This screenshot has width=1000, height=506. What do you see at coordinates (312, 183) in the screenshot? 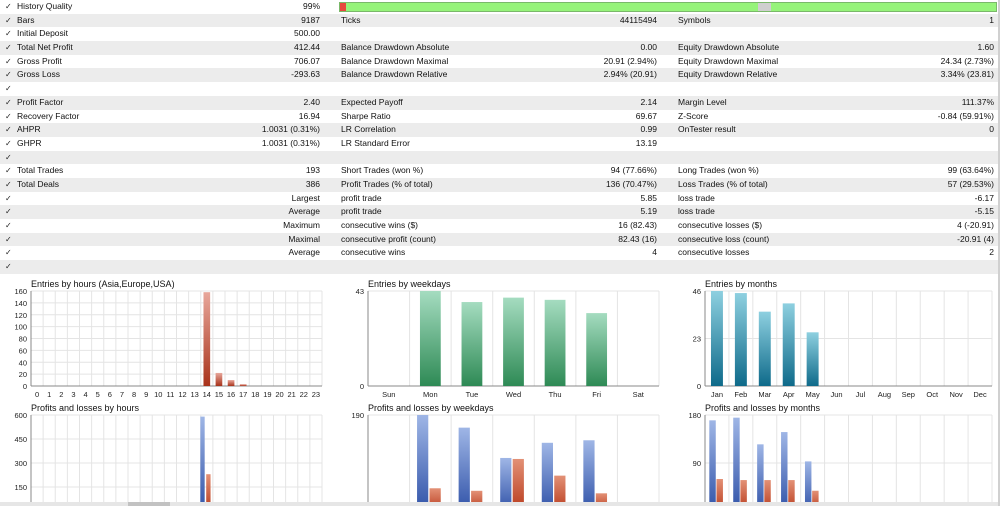
I see `stat-c1v: 386` at bounding box center [312, 183].